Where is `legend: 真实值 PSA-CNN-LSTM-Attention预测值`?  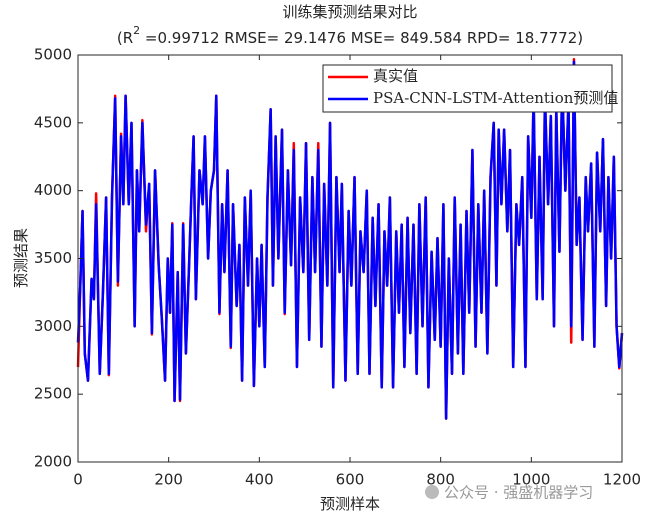 legend: 真实值 PSA-CNN-LSTM-Attention预测值 is located at coordinates (470, 88).